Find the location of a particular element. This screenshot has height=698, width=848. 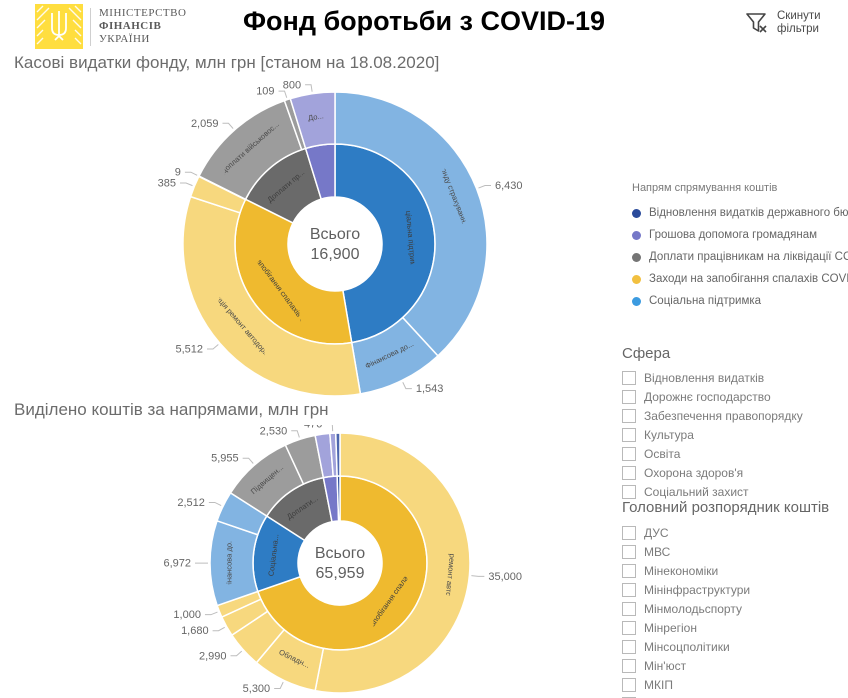

sphere-option-4: Освіта is located at coordinates (712, 453).